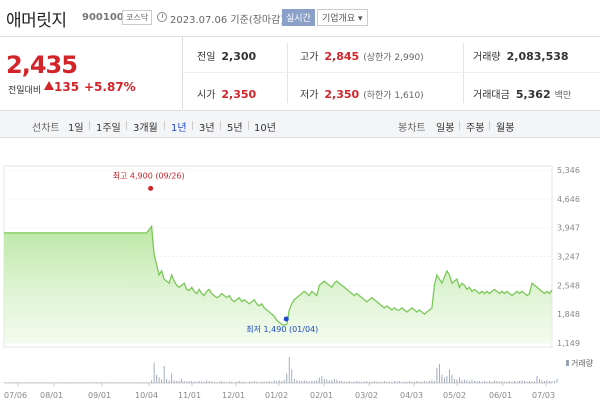 Image resolution: width=600 pixels, height=419 pixels. I want to click on x-tick-label: 09/01, so click(99, 395).